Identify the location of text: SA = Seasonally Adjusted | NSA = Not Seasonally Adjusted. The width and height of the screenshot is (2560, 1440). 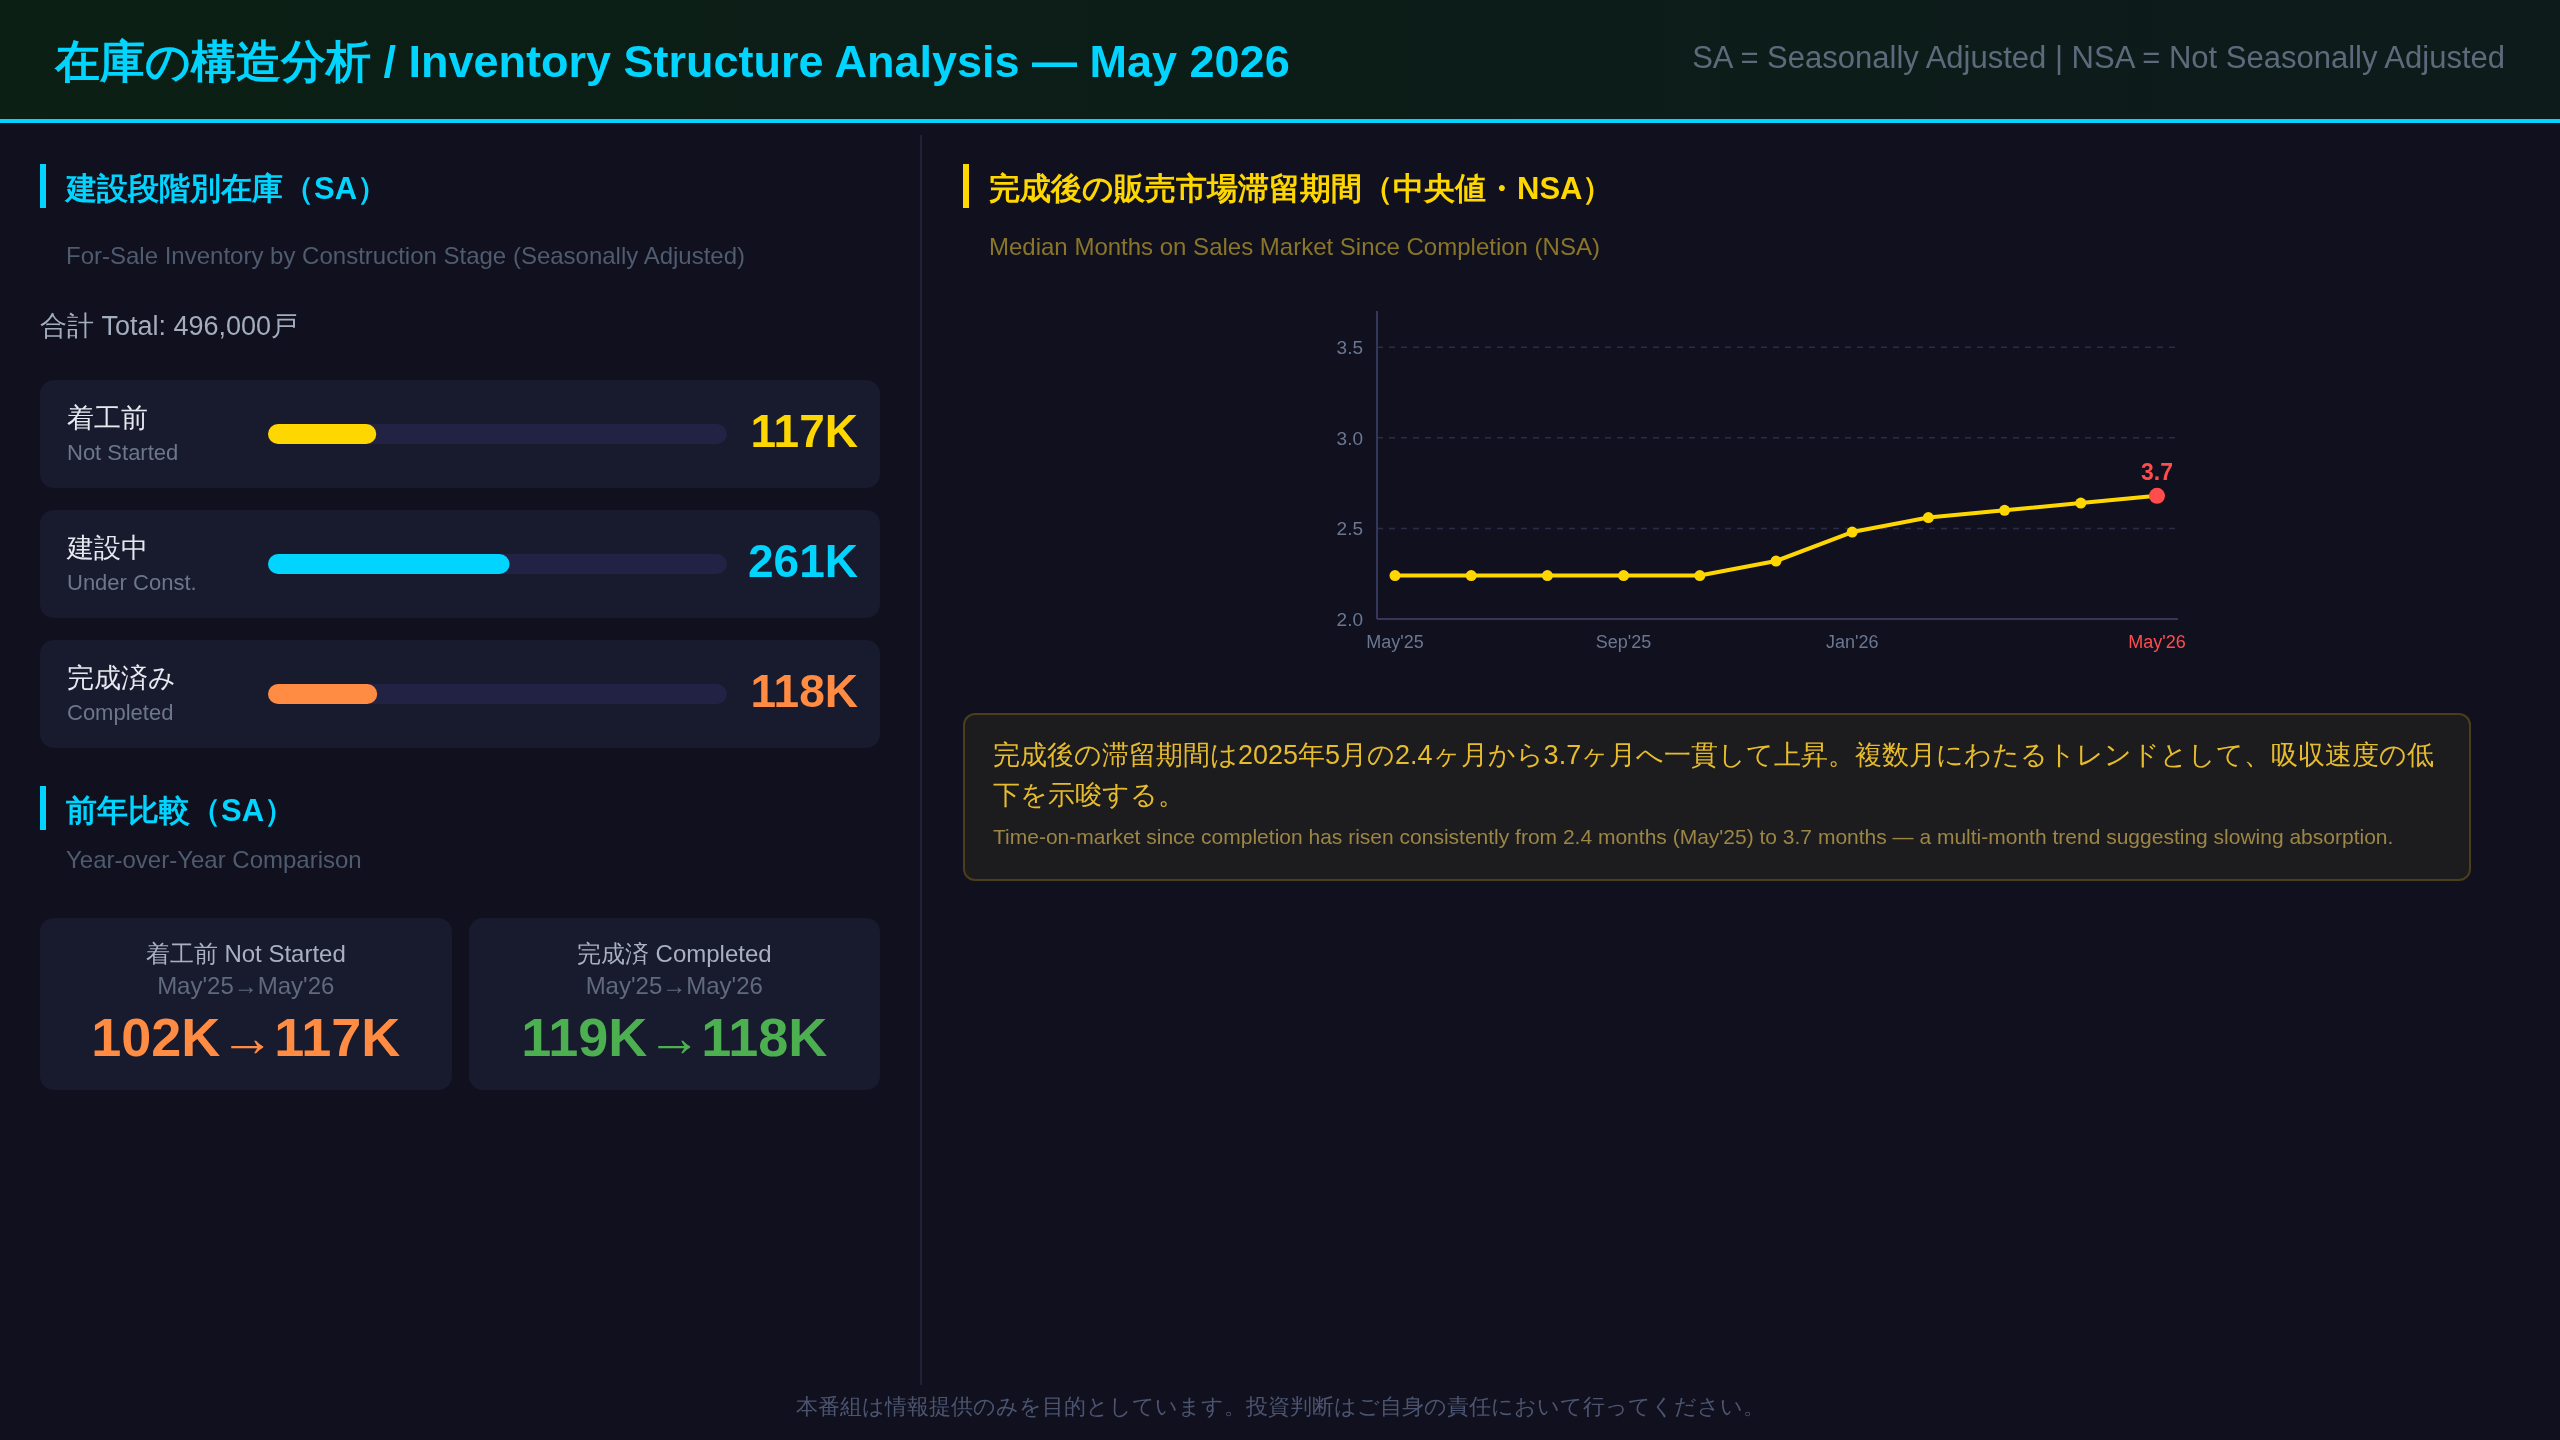
(2098, 58).